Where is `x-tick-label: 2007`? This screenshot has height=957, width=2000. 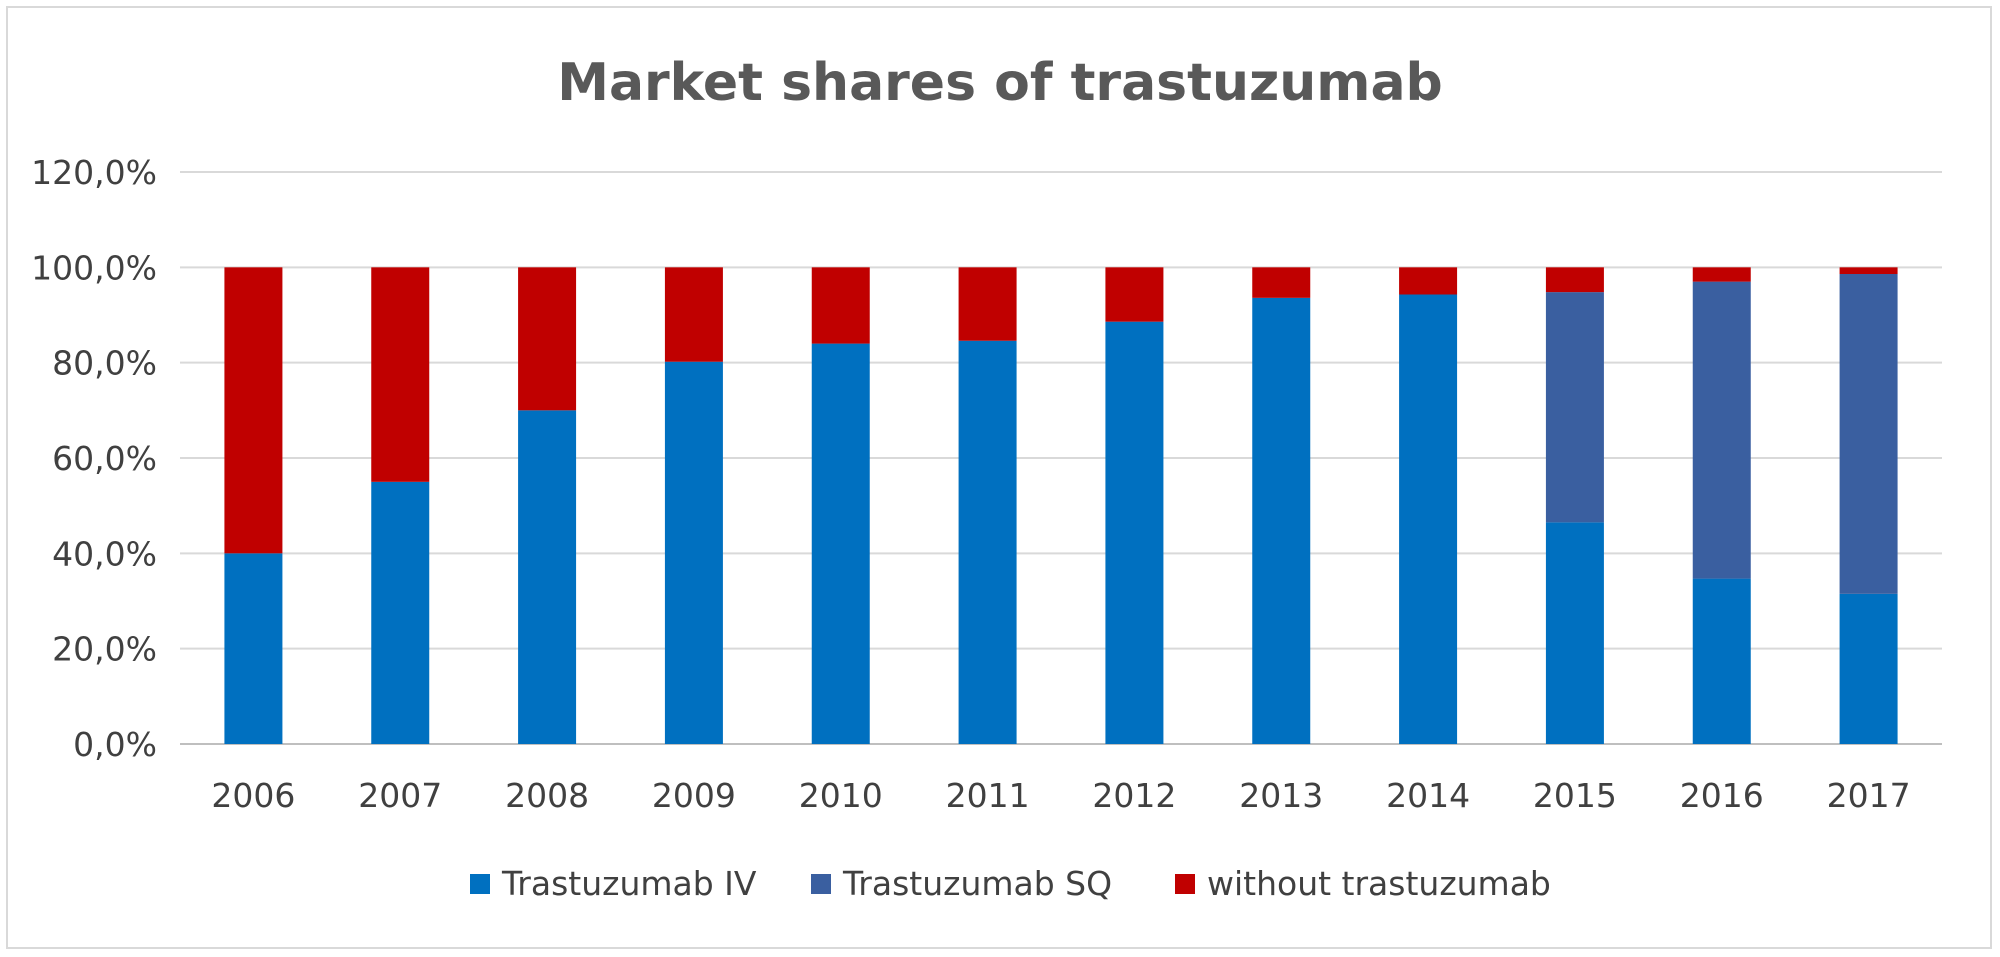 x-tick-label: 2007 is located at coordinates (400, 795).